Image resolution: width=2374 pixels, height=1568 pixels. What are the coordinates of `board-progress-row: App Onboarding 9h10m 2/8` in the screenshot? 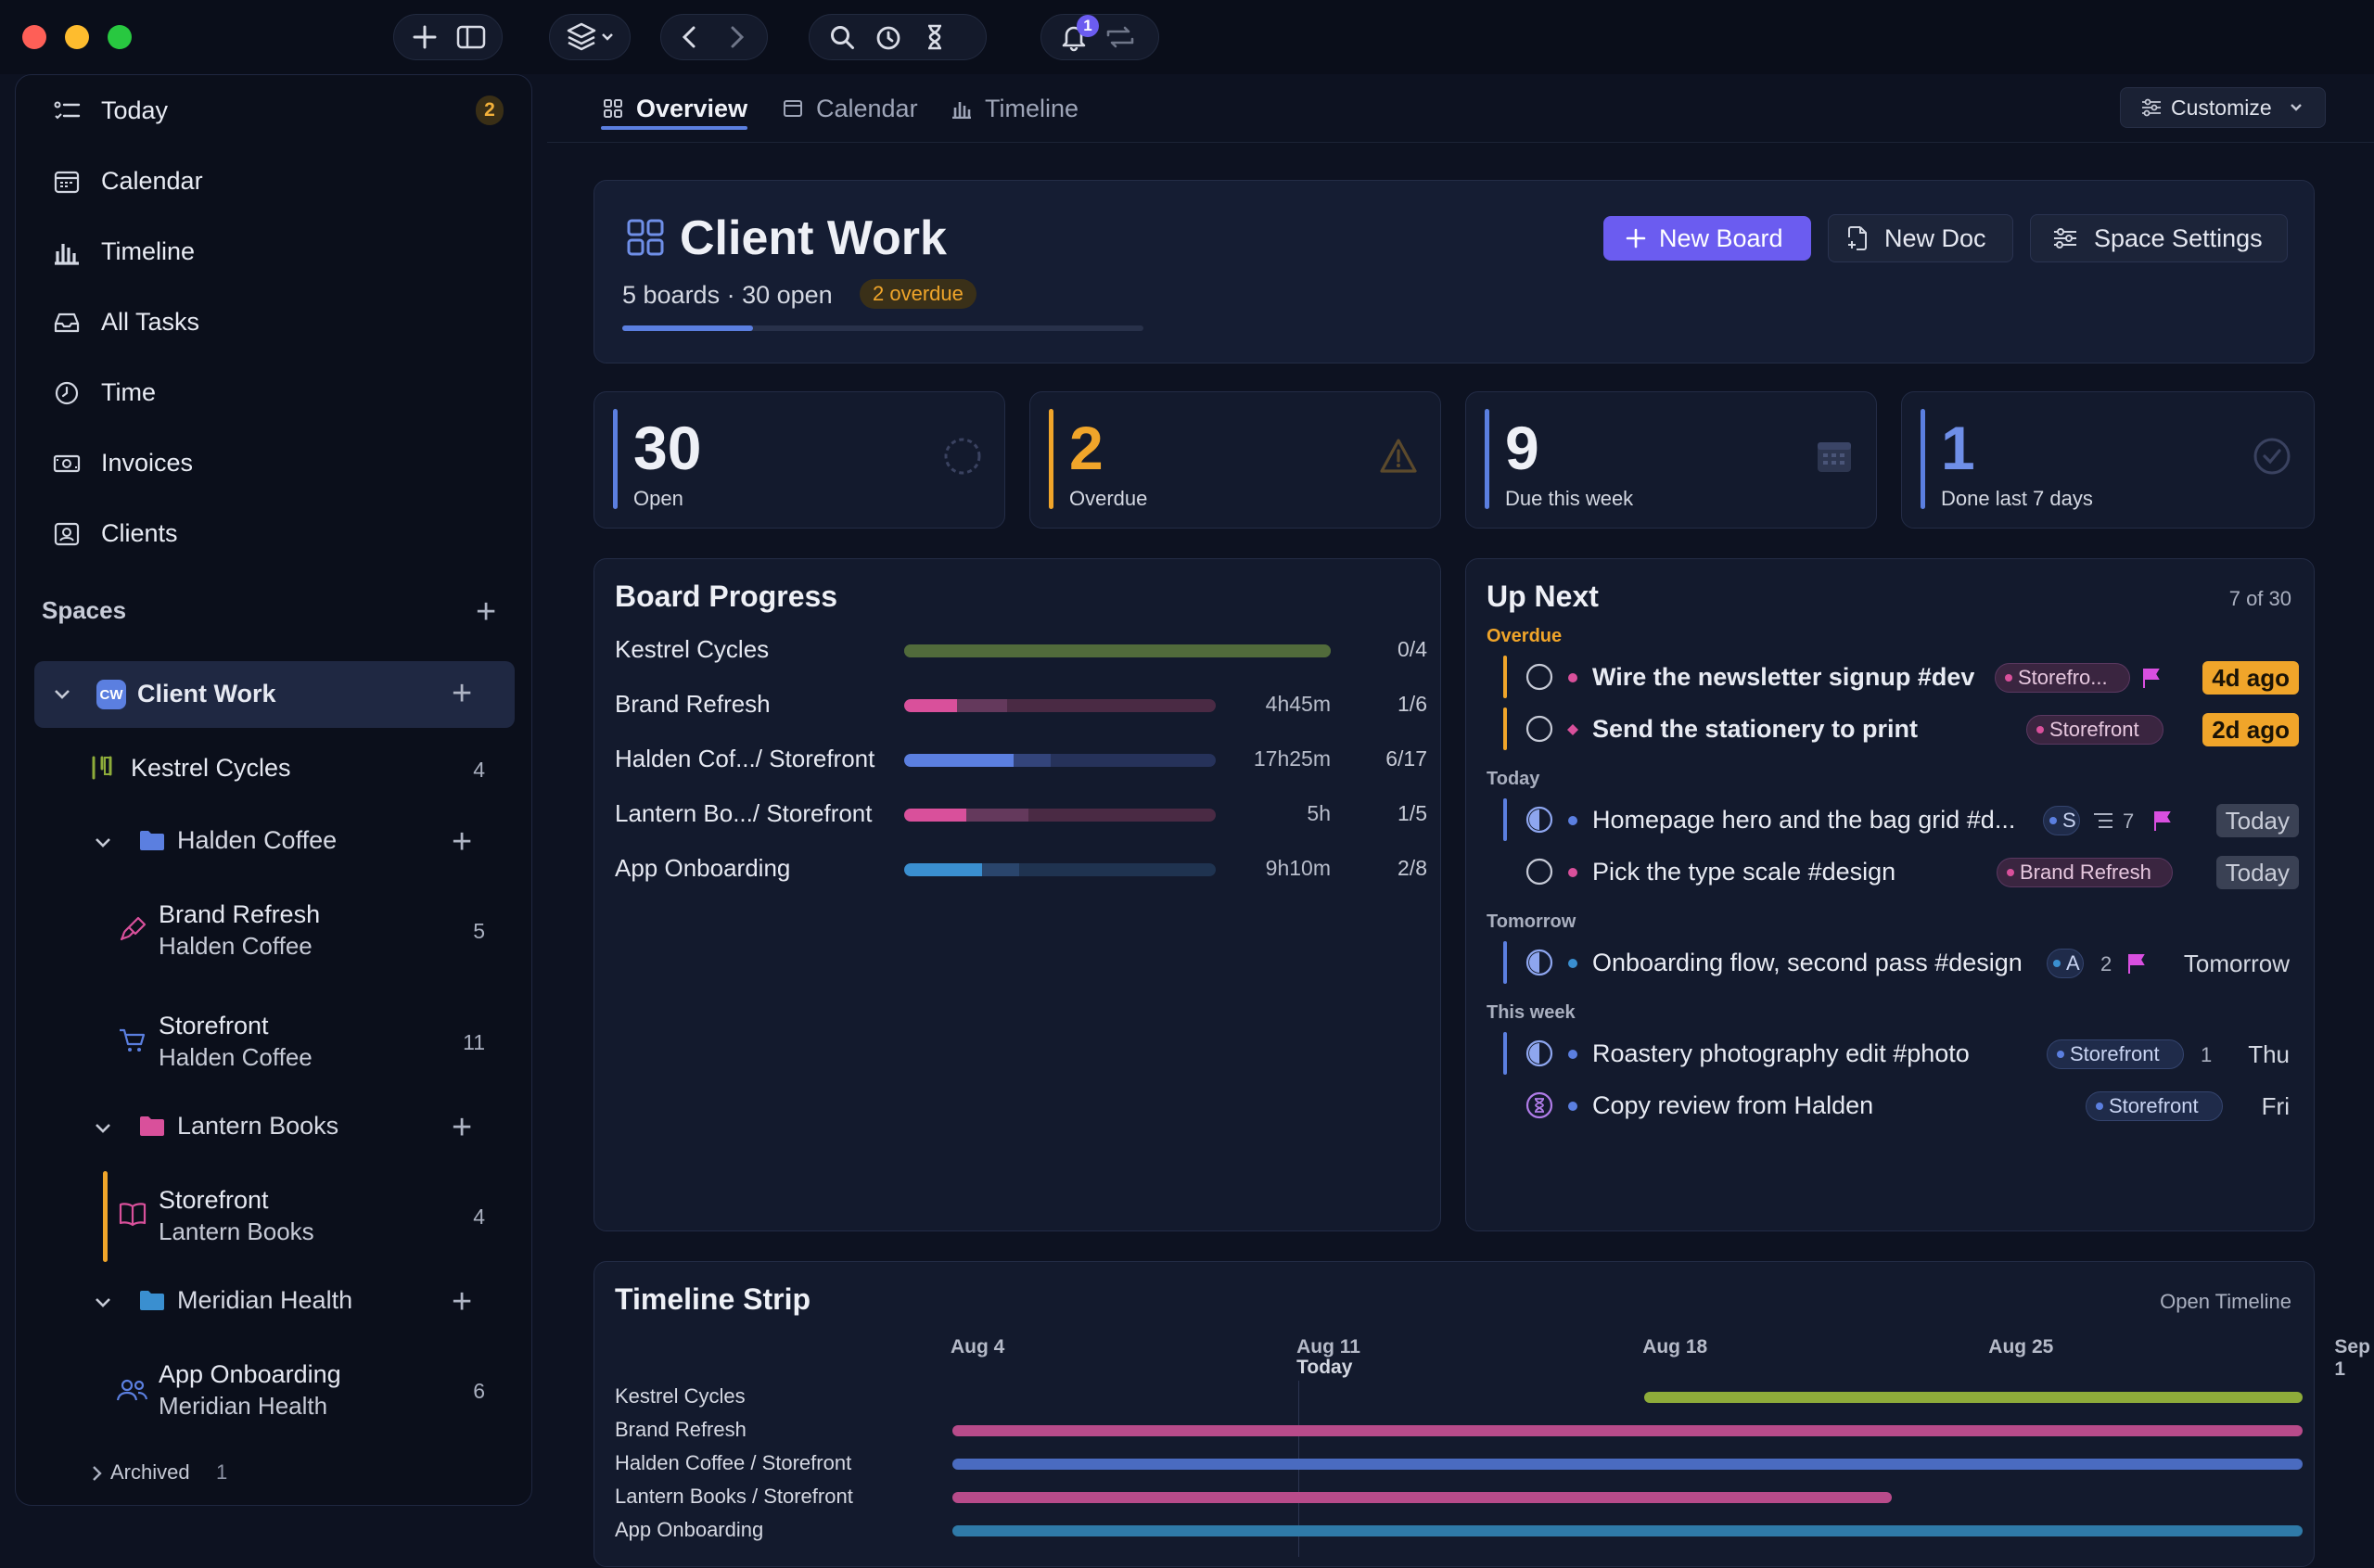 It's located at (1021, 868).